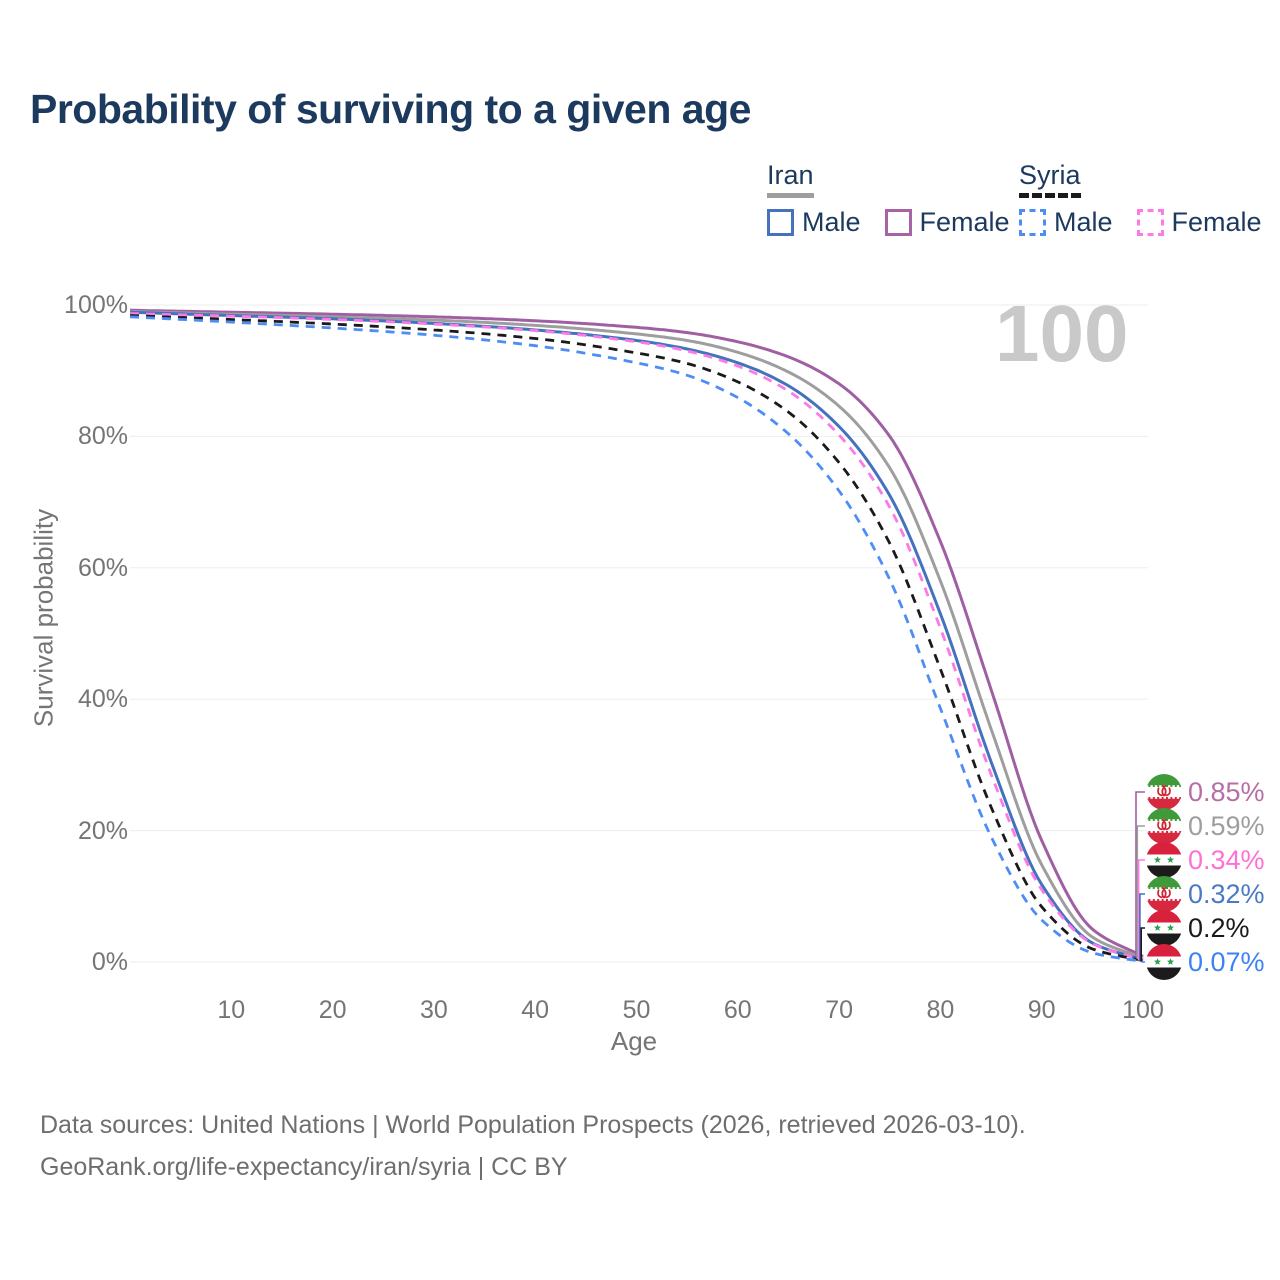  What do you see at coordinates (1041, 1010) in the screenshot?
I see `x-tick-label-90: 90` at bounding box center [1041, 1010].